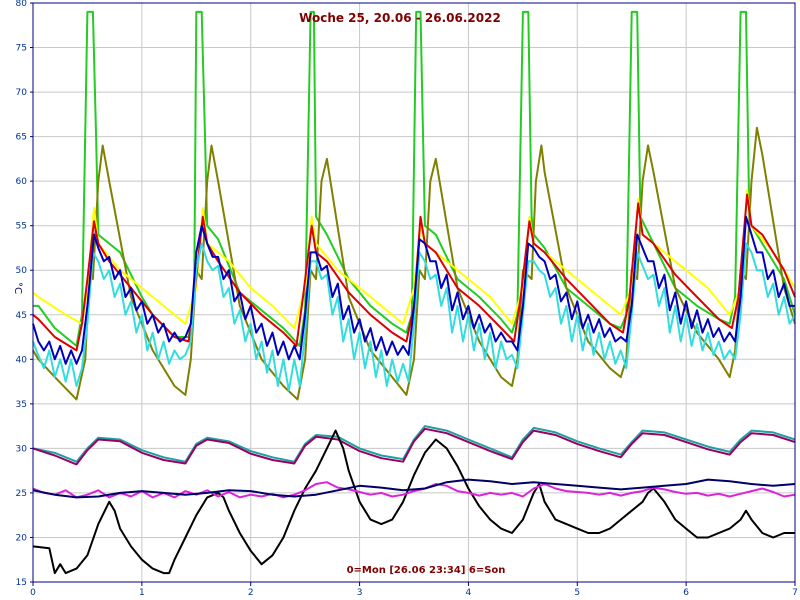 The width and height of the screenshot is (800, 600). Describe the element at coordinates (400, 18) in the screenshot. I see `chart-title: Woche 25, 20.06 - 26.06.2022` at that location.